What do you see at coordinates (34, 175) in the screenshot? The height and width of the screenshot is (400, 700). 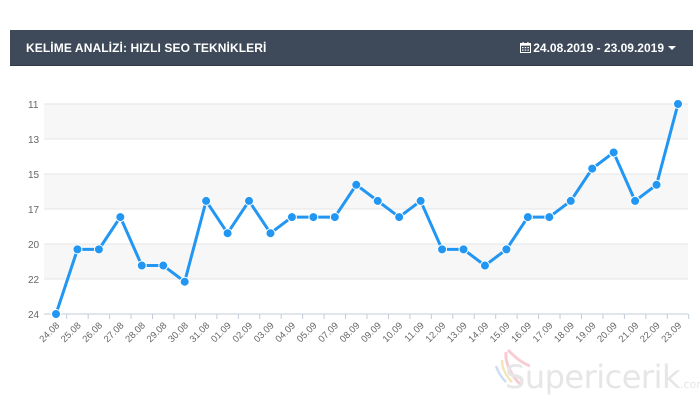 I see `svg-text: 15` at bounding box center [34, 175].